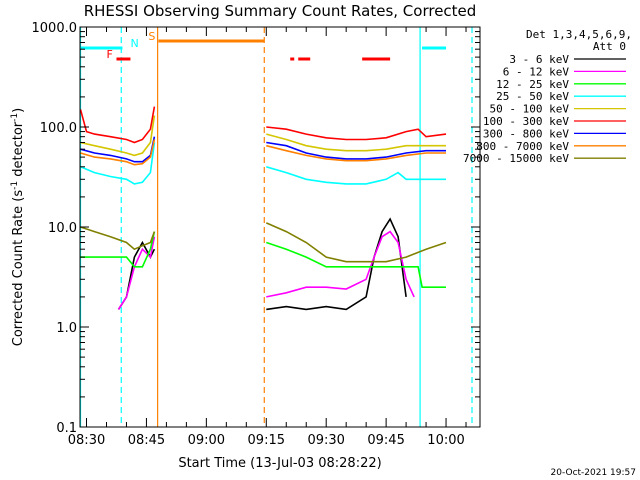 This screenshot has width=640, height=480. What do you see at coordinates (86, 440) in the screenshot?
I see `x-tick-label-0: 08:30` at bounding box center [86, 440].